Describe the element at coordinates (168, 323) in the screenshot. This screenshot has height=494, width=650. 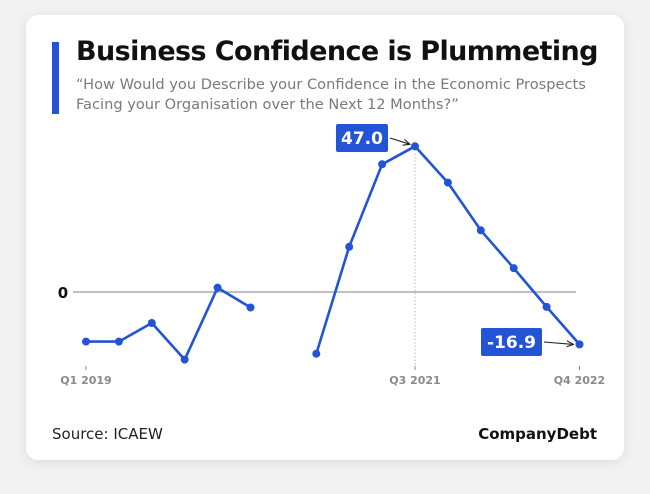
I see `series-line-segment` at that location.